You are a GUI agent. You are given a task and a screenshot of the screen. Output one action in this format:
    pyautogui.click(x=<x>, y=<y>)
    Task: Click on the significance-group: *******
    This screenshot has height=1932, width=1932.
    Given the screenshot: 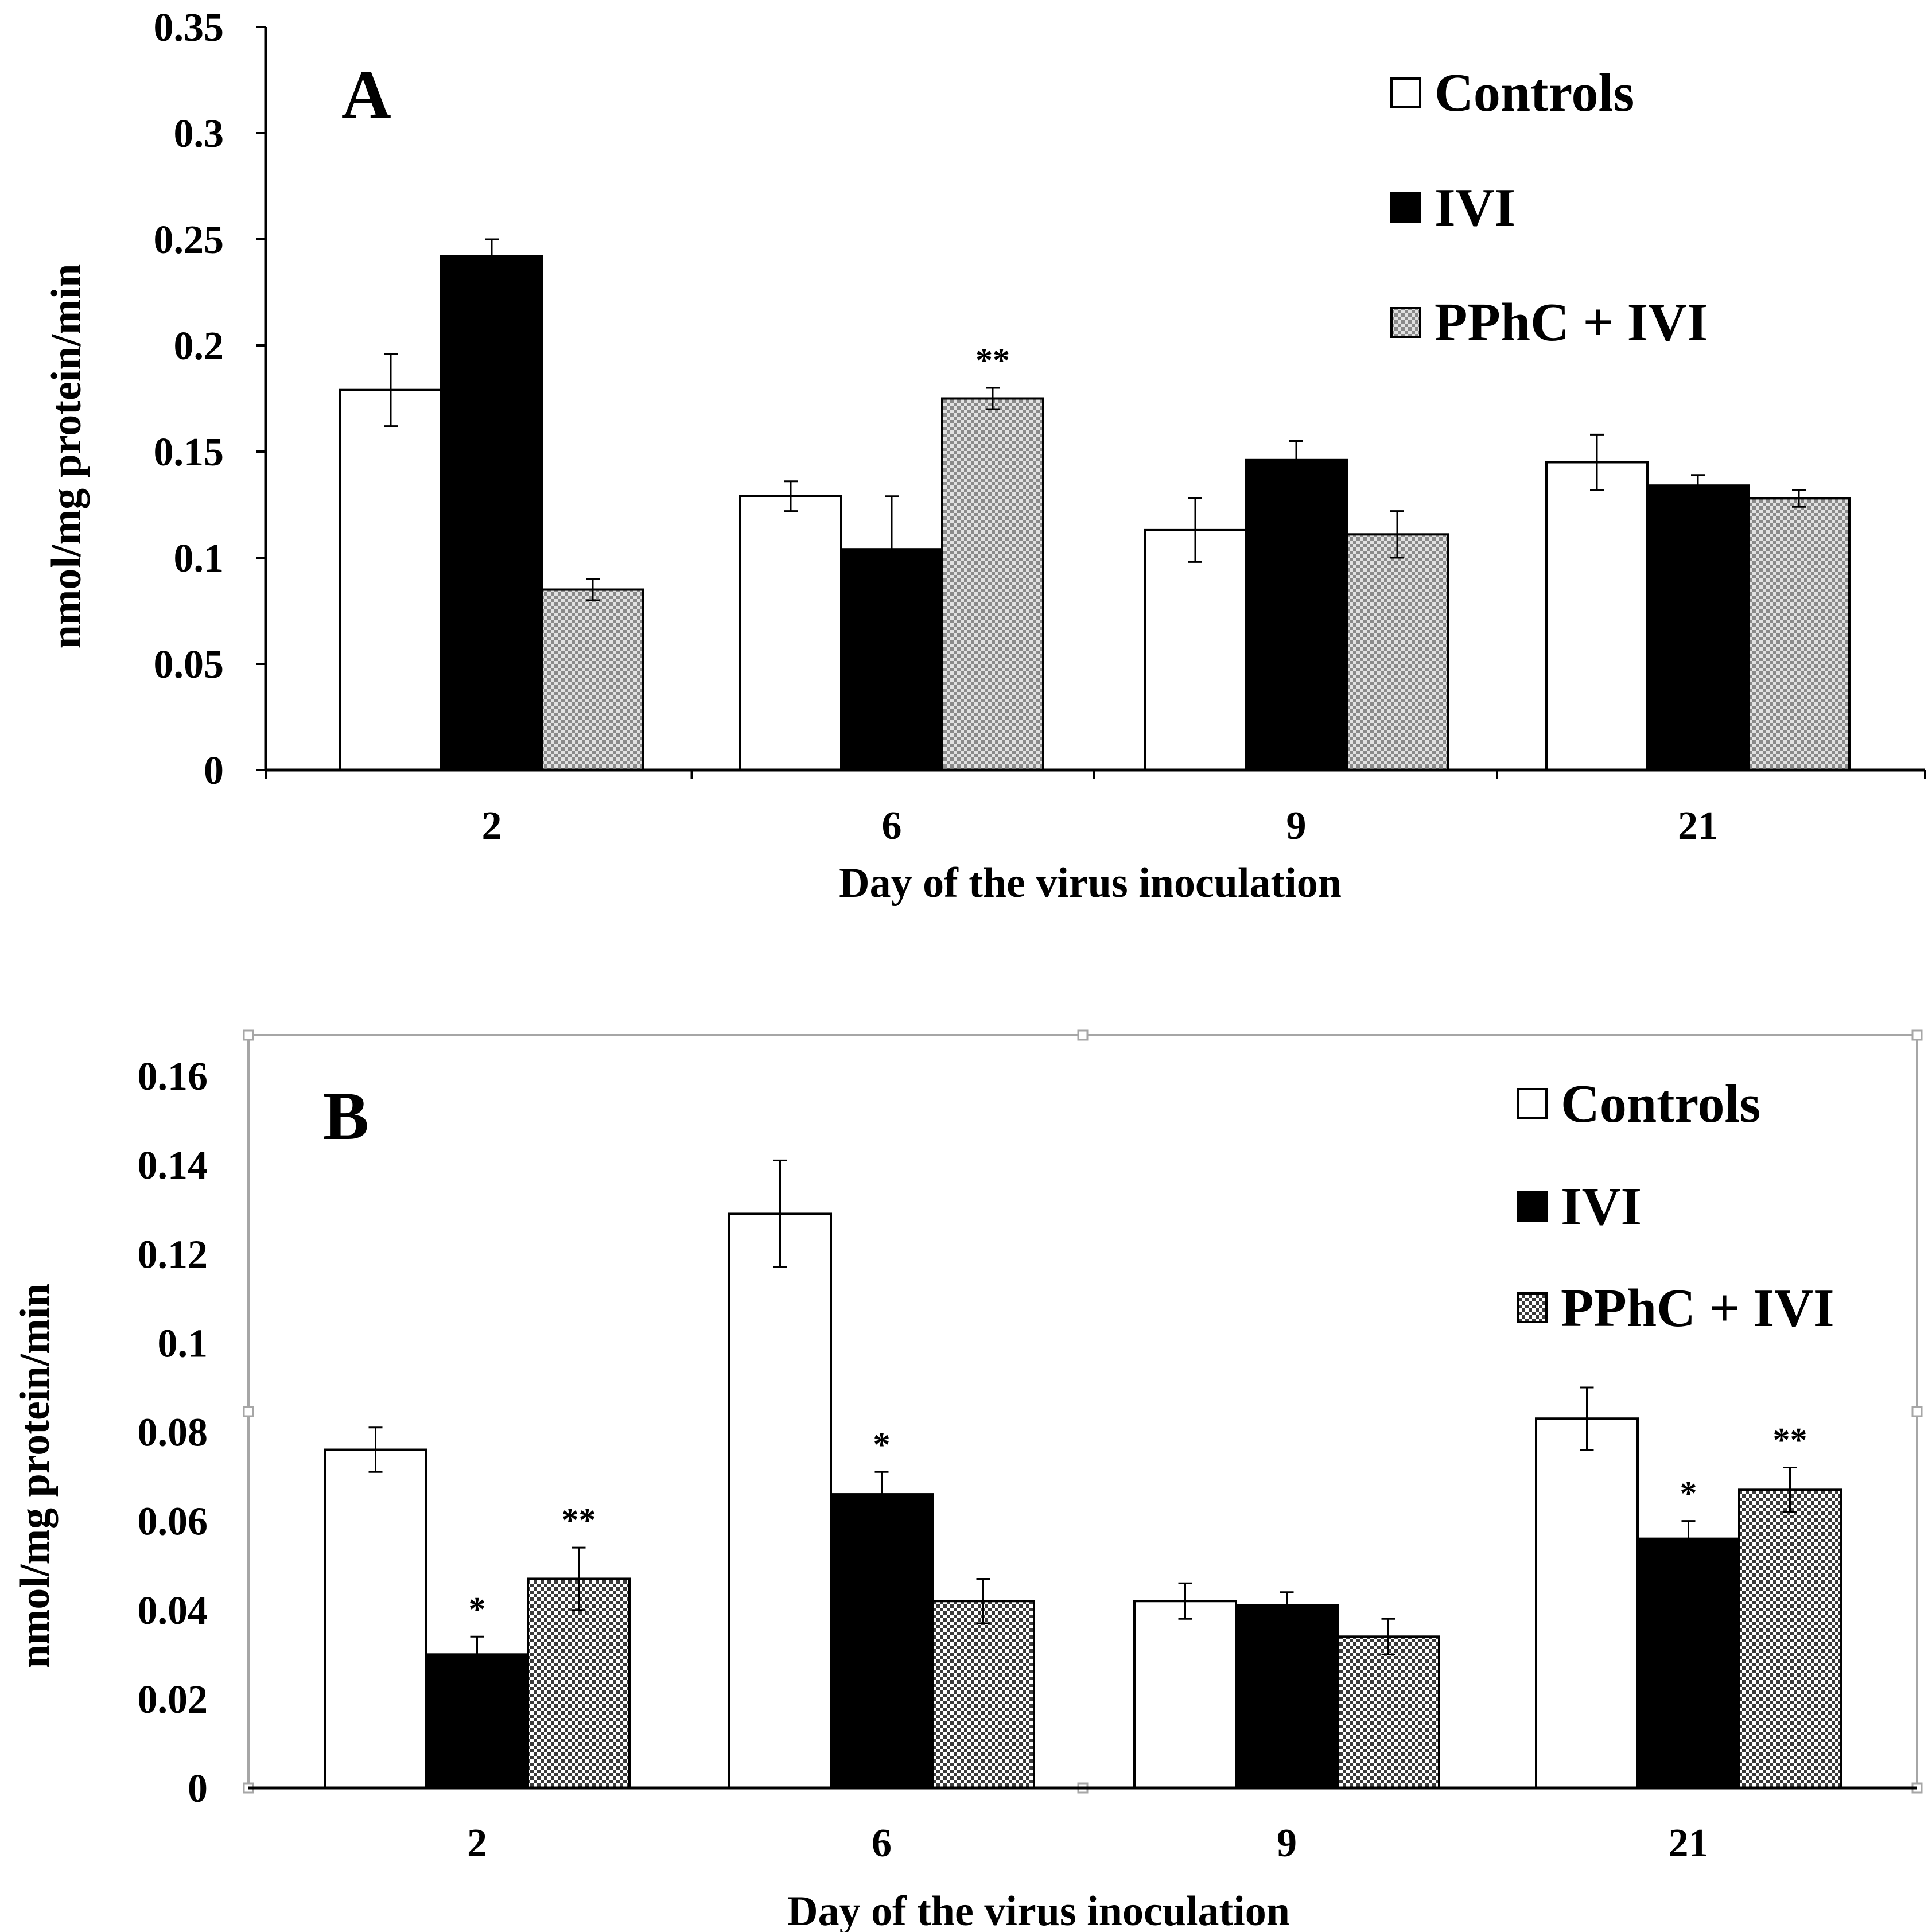 What is the action you would take?
    pyautogui.click(x=1138, y=1524)
    